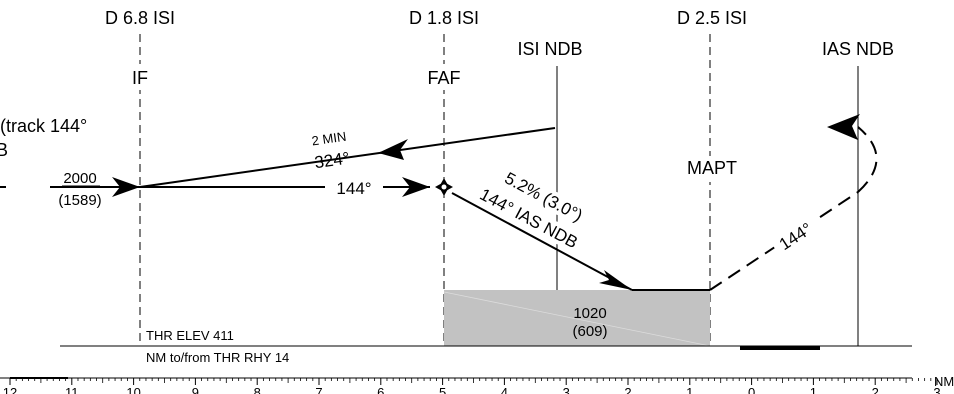  I want to click on inbound-altitude-hat: (1589), so click(79, 200).